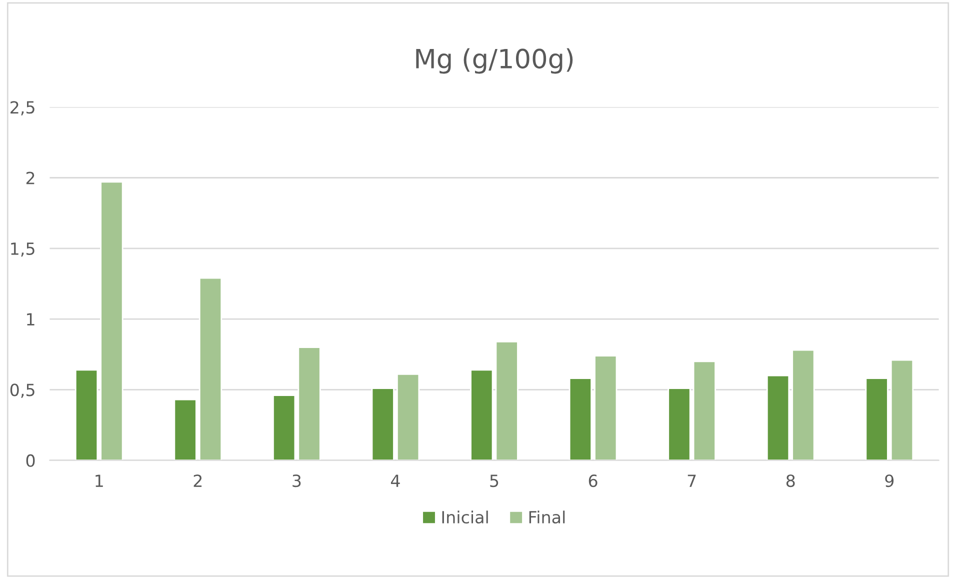 This screenshot has height=579, width=956. Describe the element at coordinates (30, 178) in the screenshot. I see `y-tick-label: 2` at that location.